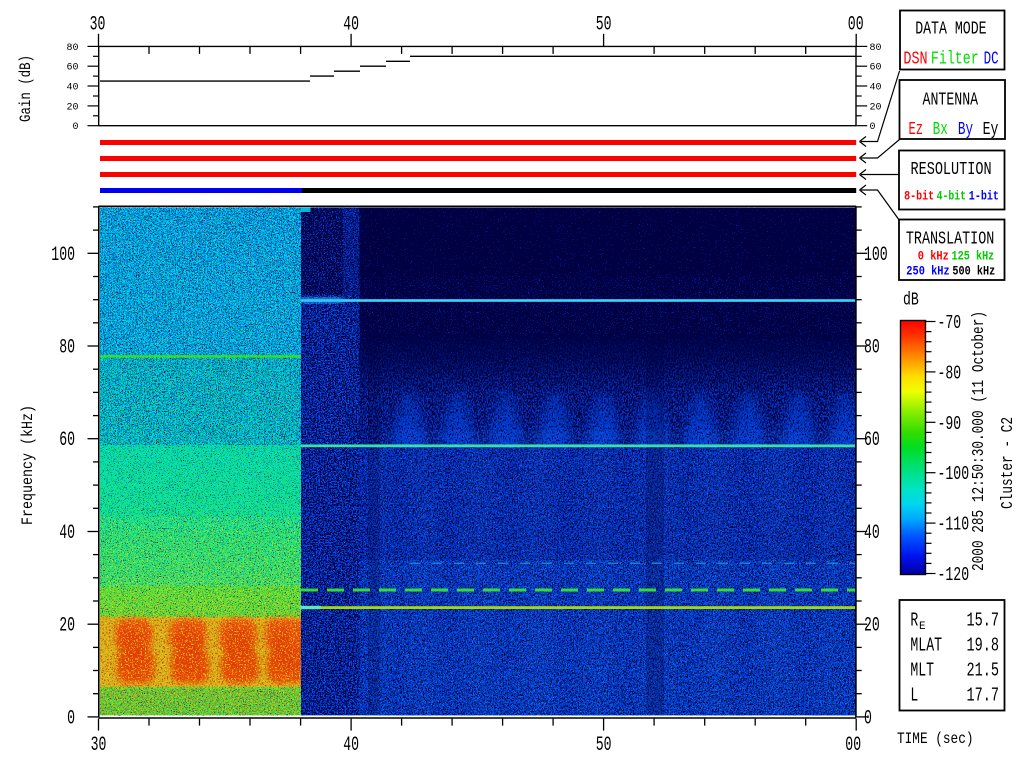 Image resolution: width=1024 pixels, height=768 pixels. I want to click on svg-text: -90, so click(950, 424).